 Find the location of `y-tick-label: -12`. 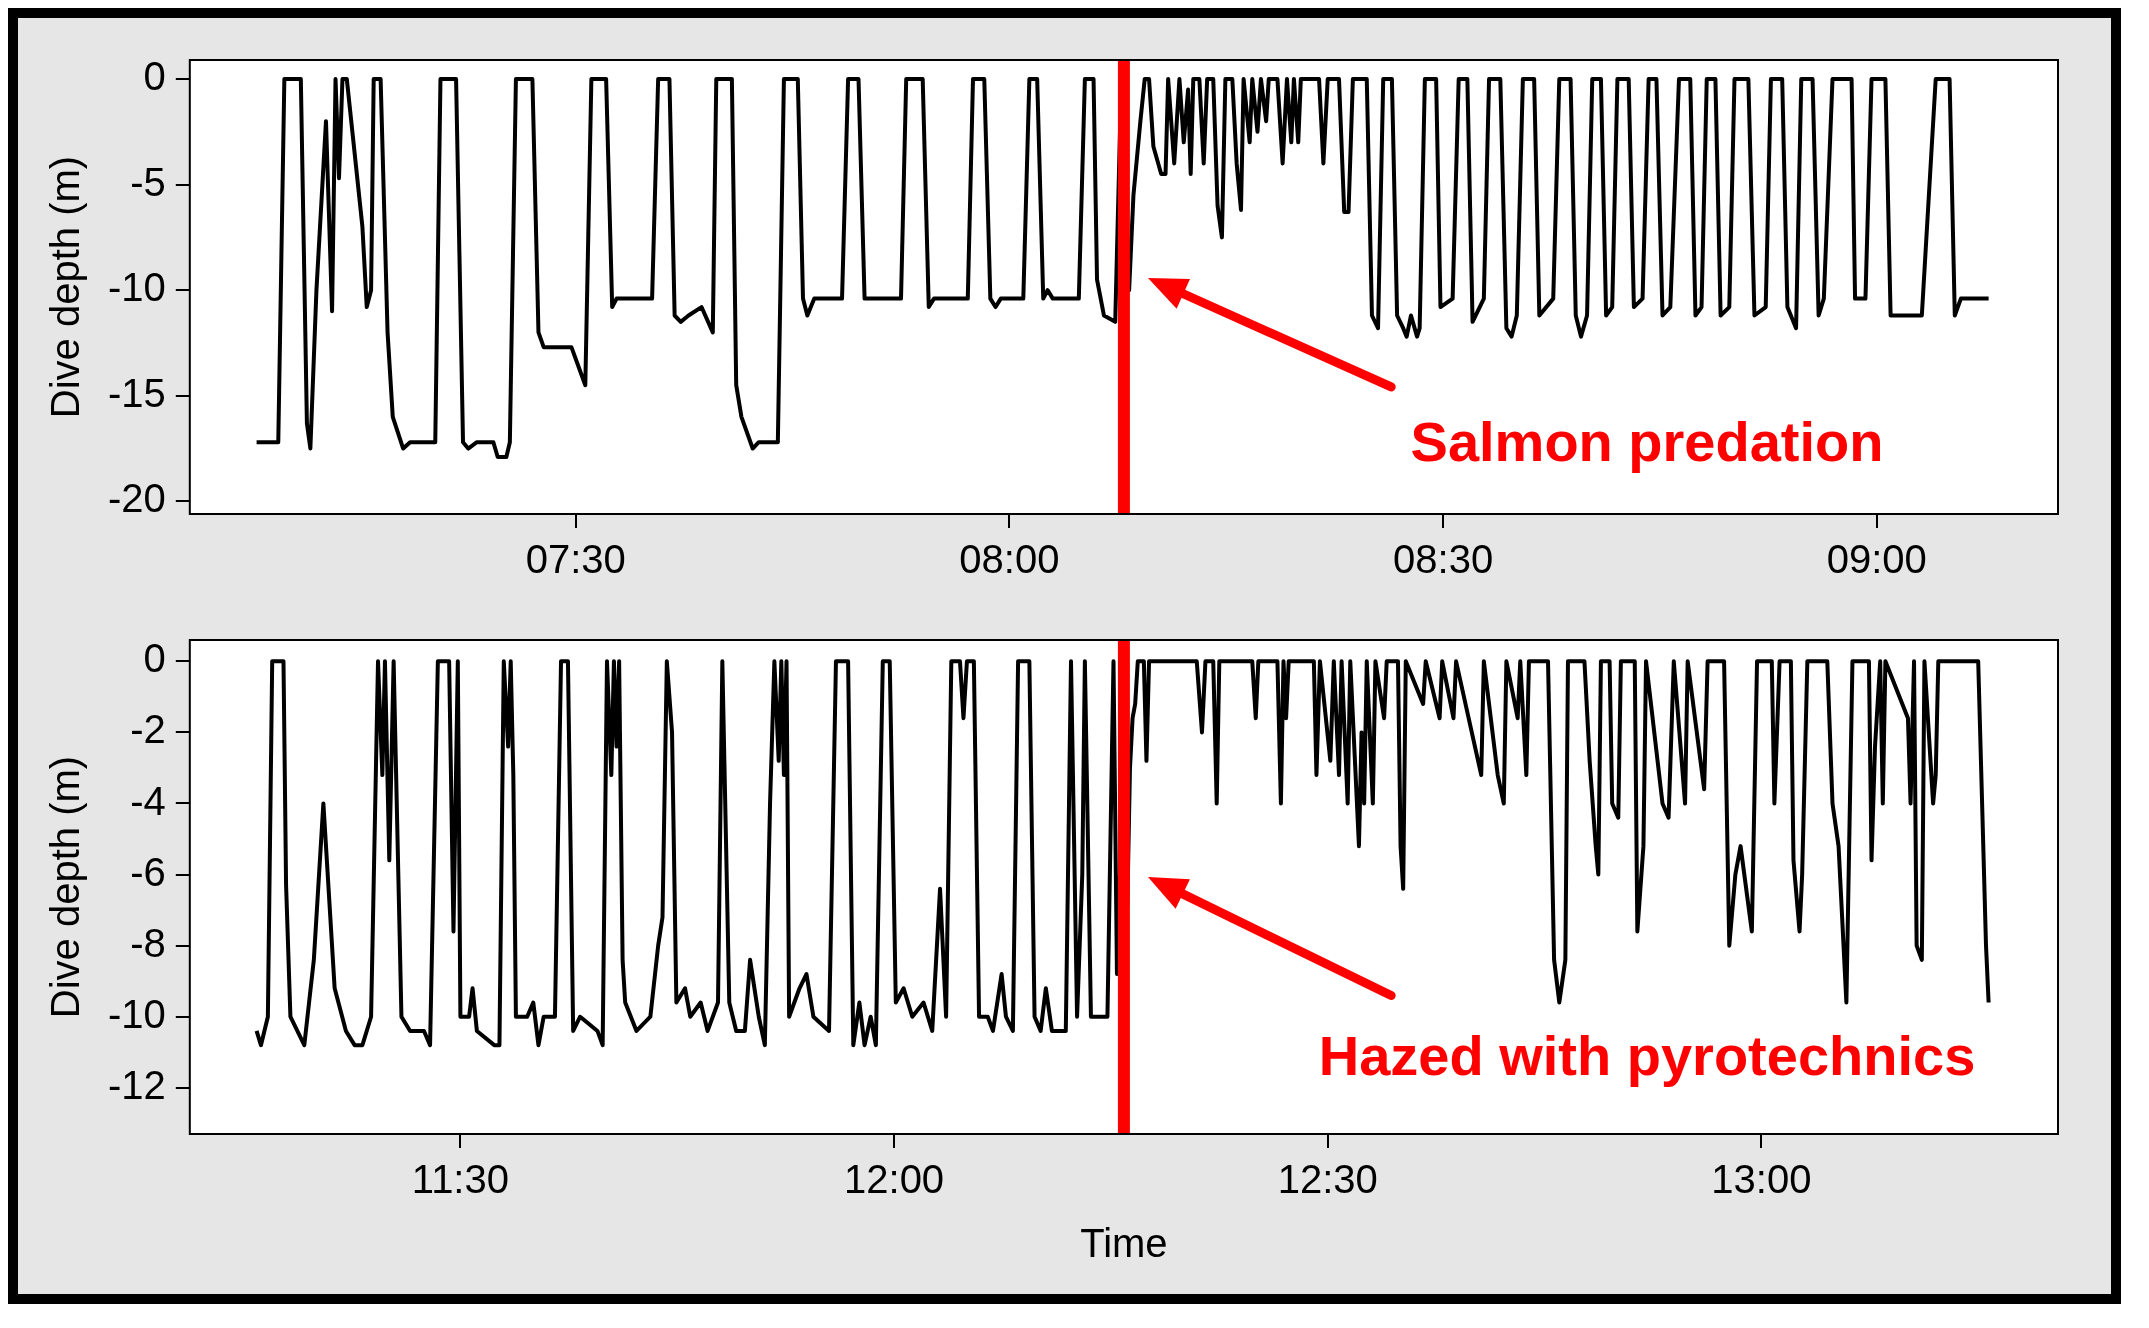

y-tick-label: -12 is located at coordinates (137, 1084).